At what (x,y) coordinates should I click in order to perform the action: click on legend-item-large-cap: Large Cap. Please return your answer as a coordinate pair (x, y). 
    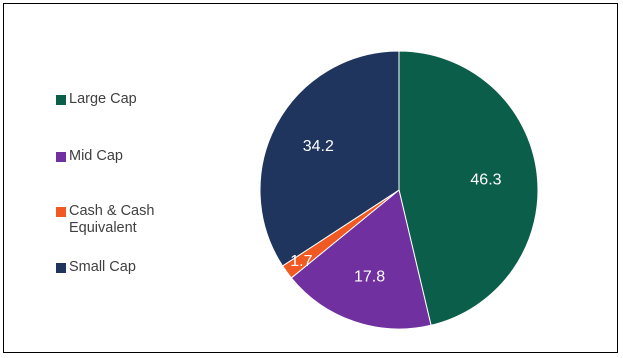
    Looking at the image, I should click on (127, 99).